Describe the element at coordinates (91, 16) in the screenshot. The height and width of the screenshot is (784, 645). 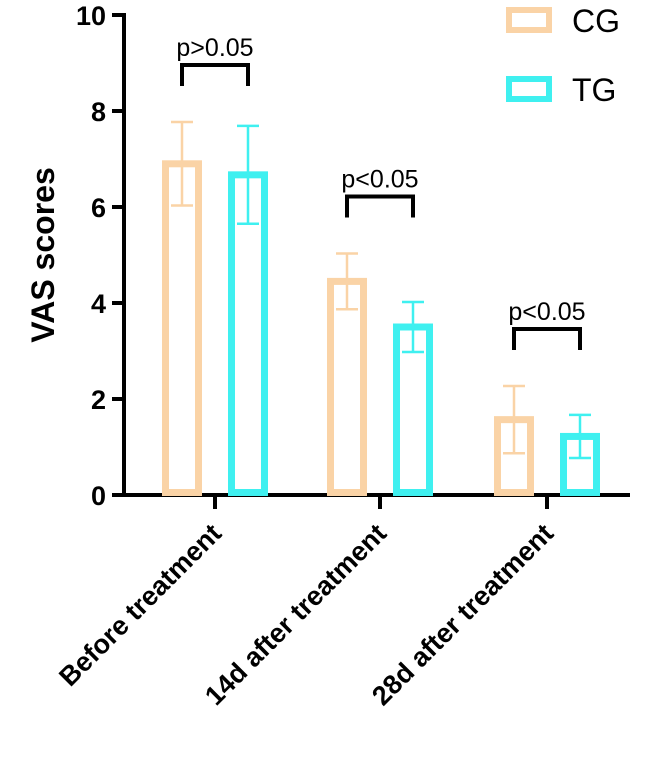
I see `y-tick-label: 10` at that location.